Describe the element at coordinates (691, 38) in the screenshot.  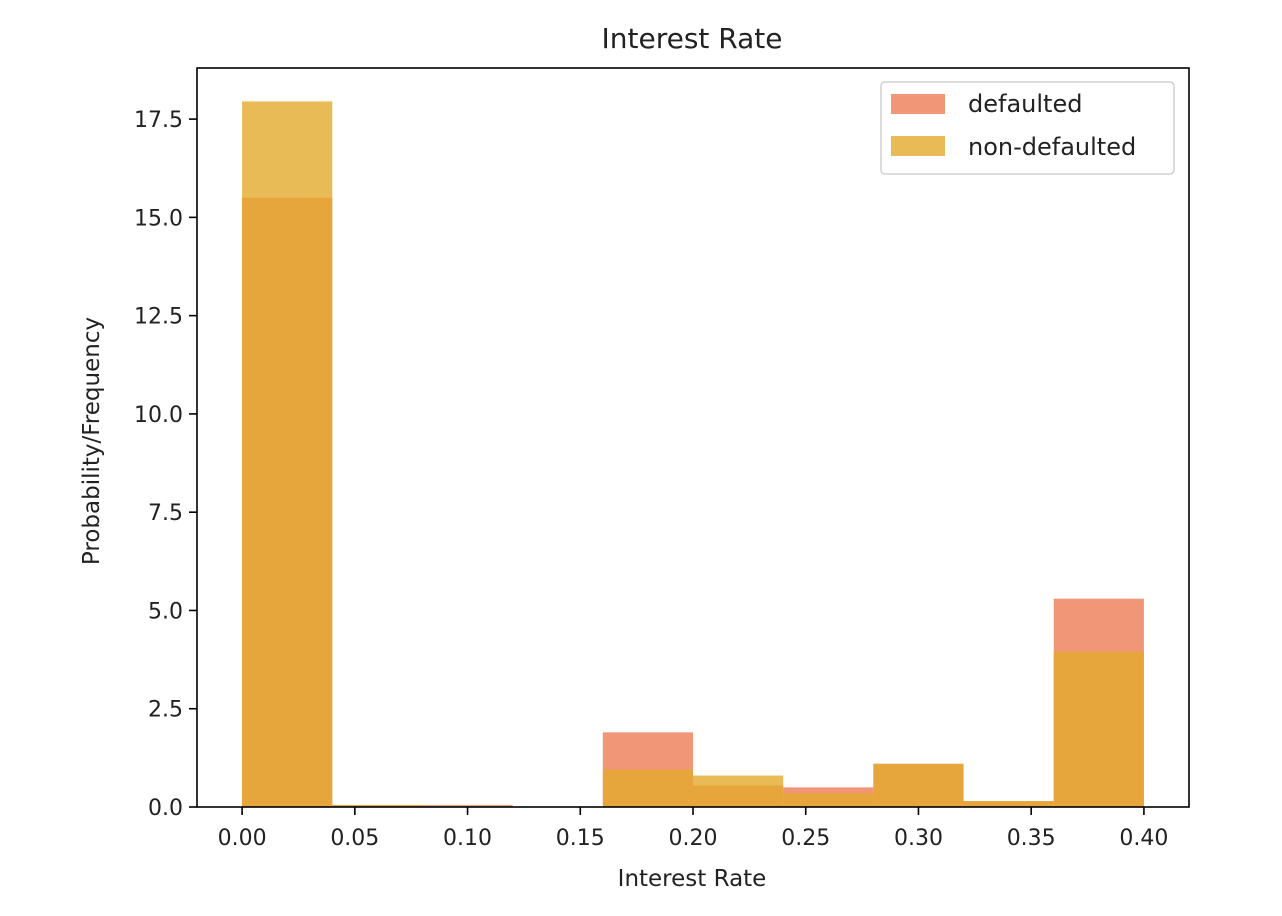
I see `chart-title: Interest Rate` at that location.